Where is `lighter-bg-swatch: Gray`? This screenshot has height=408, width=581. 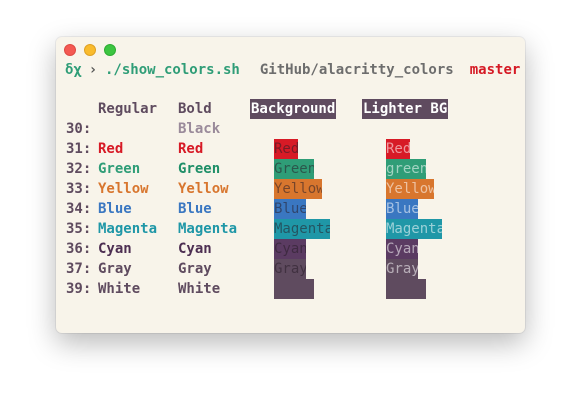 lighter-bg-swatch: Gray is located at coordinates (402, 269).